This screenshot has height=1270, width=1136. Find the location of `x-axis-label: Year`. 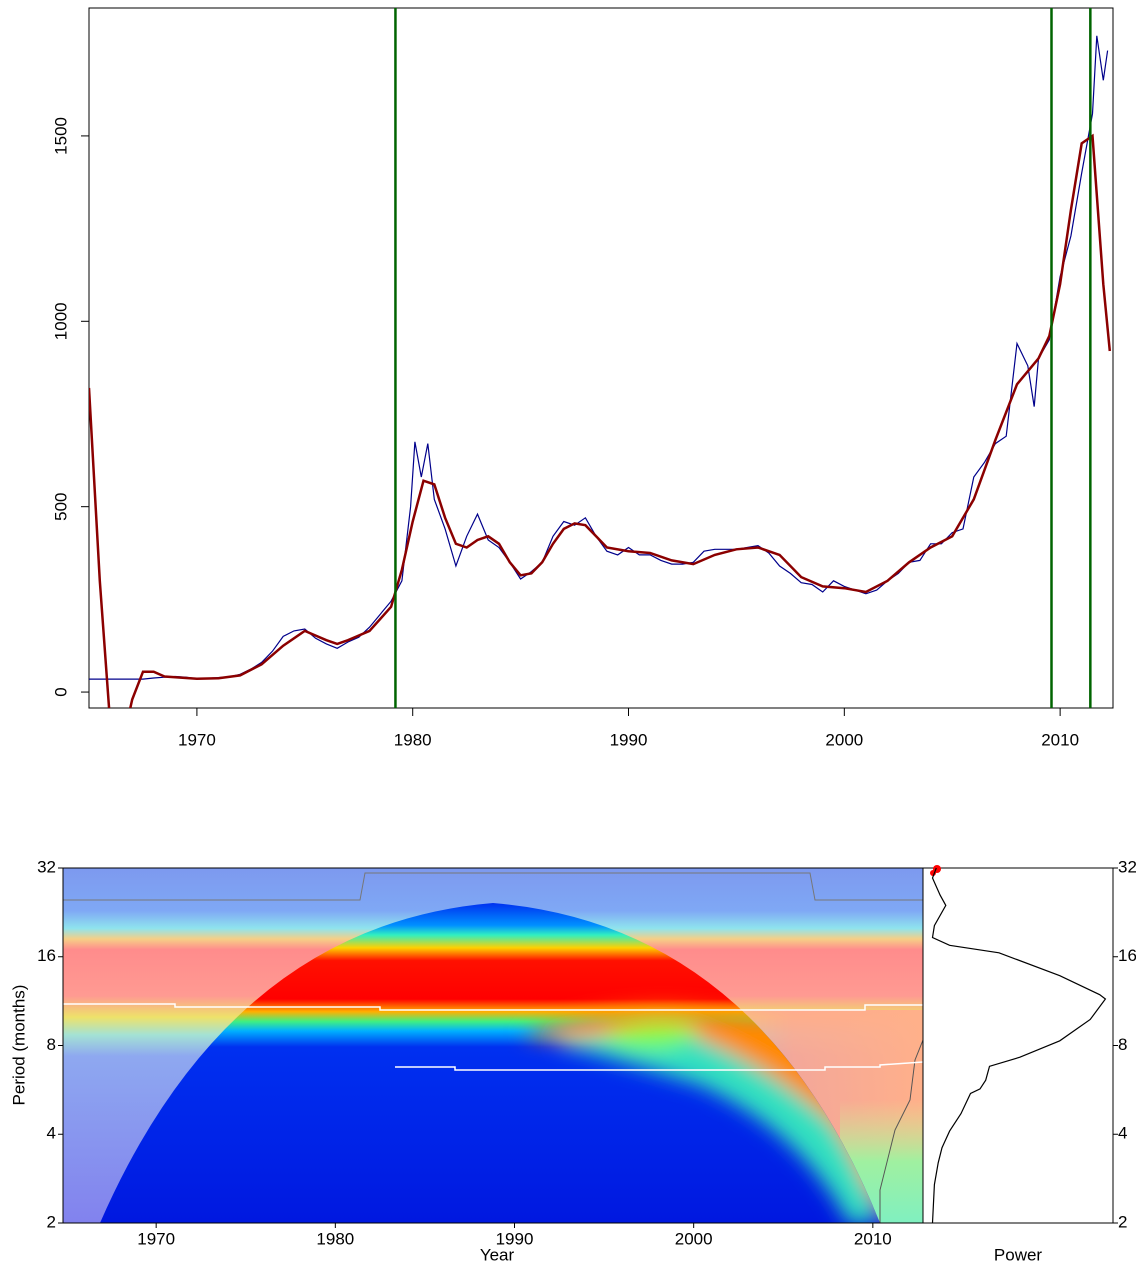

x-axis-label: Year is located at coordinates (497, 1254).